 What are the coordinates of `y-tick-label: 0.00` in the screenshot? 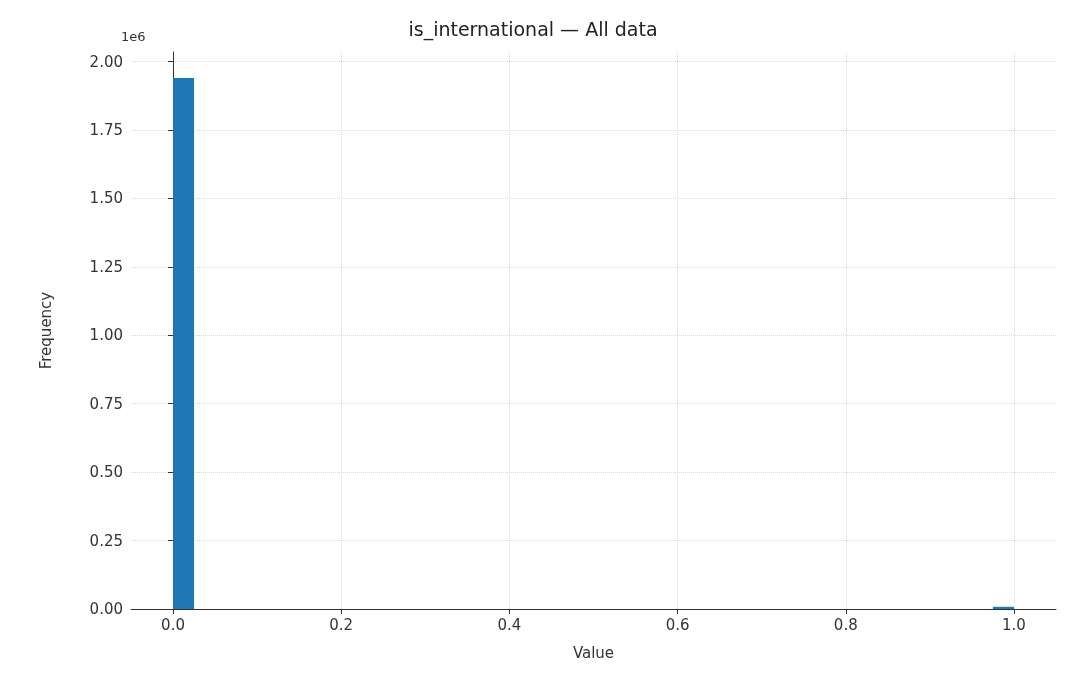 It's located at (106, 609).